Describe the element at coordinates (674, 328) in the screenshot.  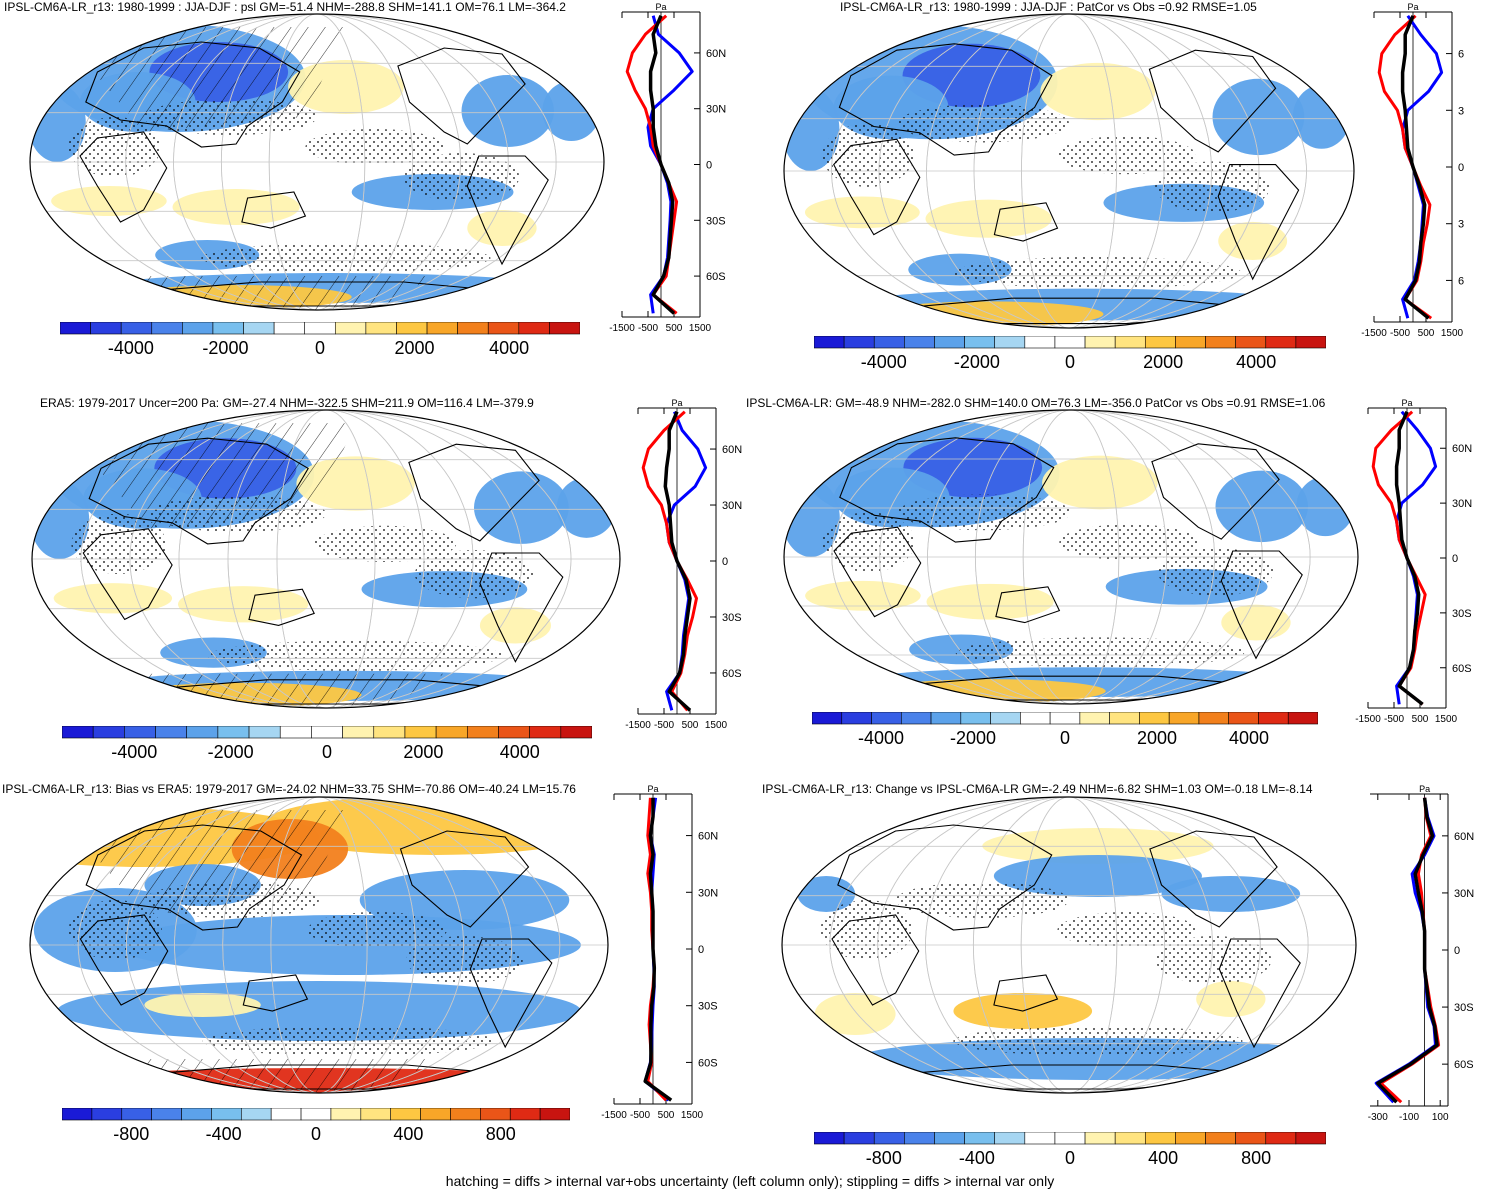
I see `x-tick-label: 500` at that location.